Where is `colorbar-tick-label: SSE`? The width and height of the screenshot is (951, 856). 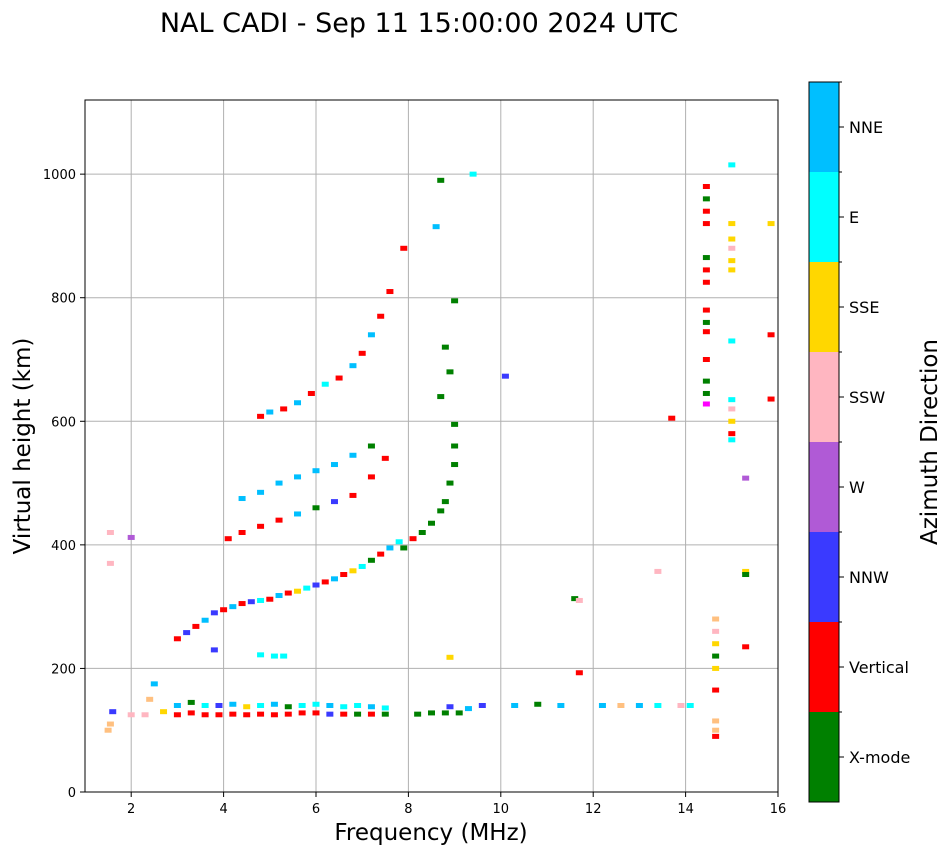
colorbar-tick-label: SSE is located at coordinates (864, 307).